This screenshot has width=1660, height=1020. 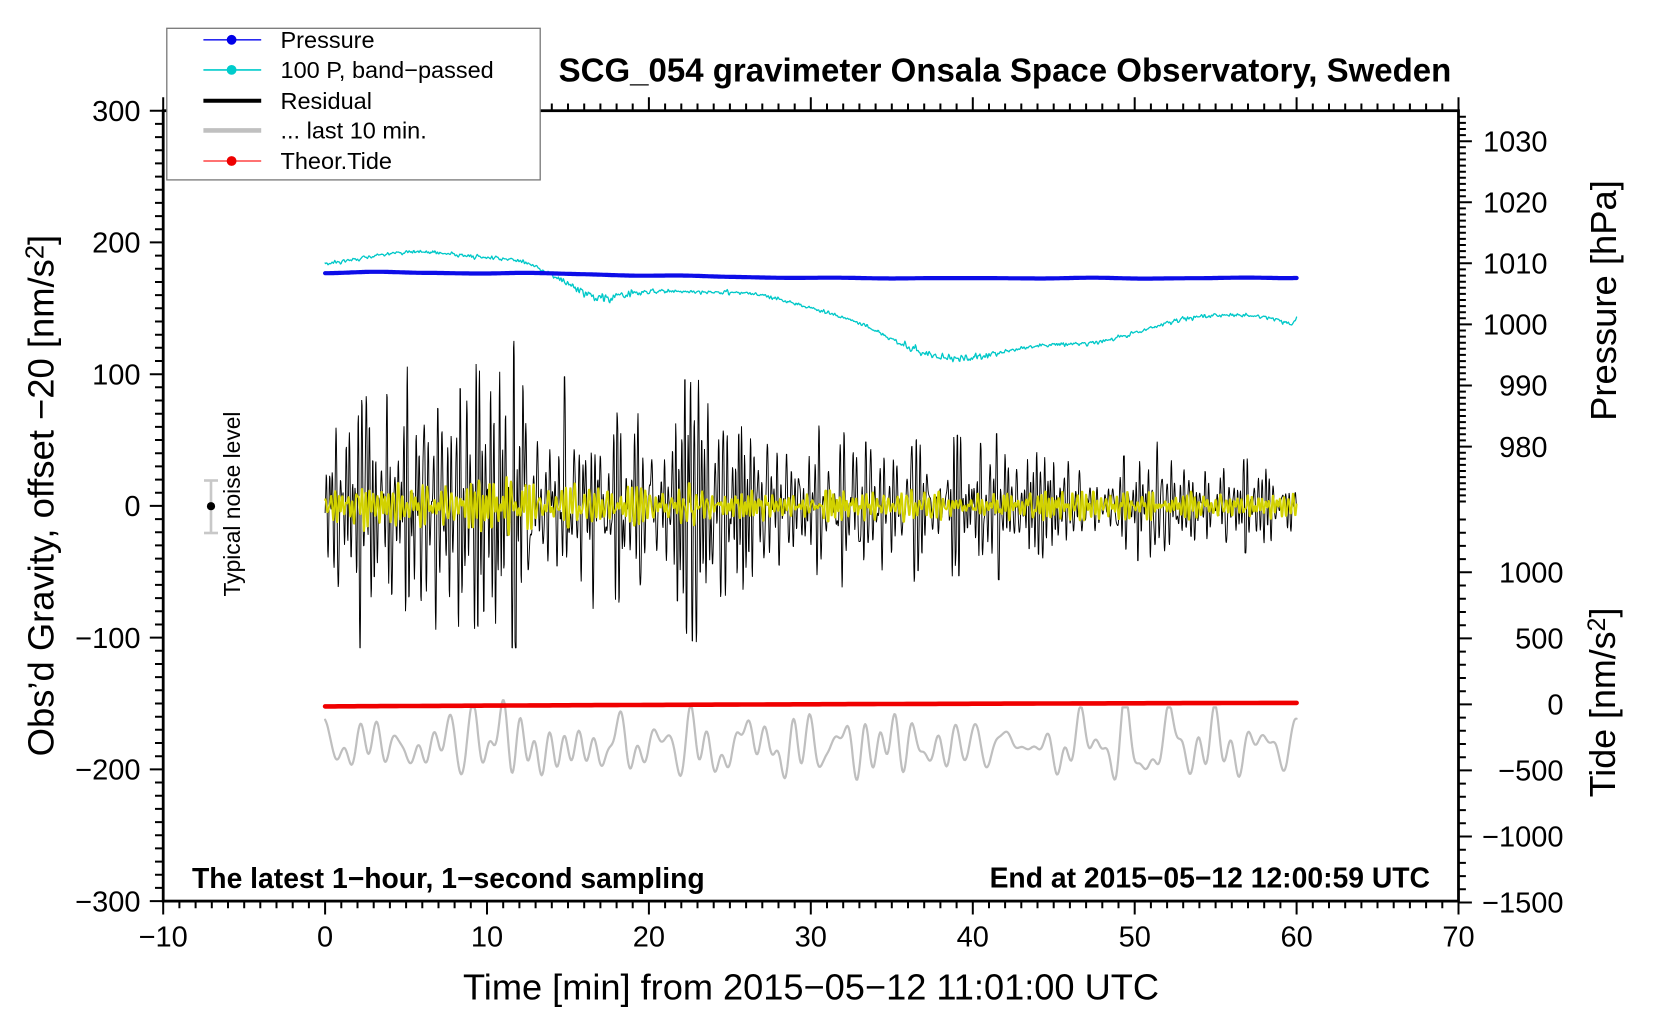 I want to click on svg-text: 200, so click(x=116, y=244).